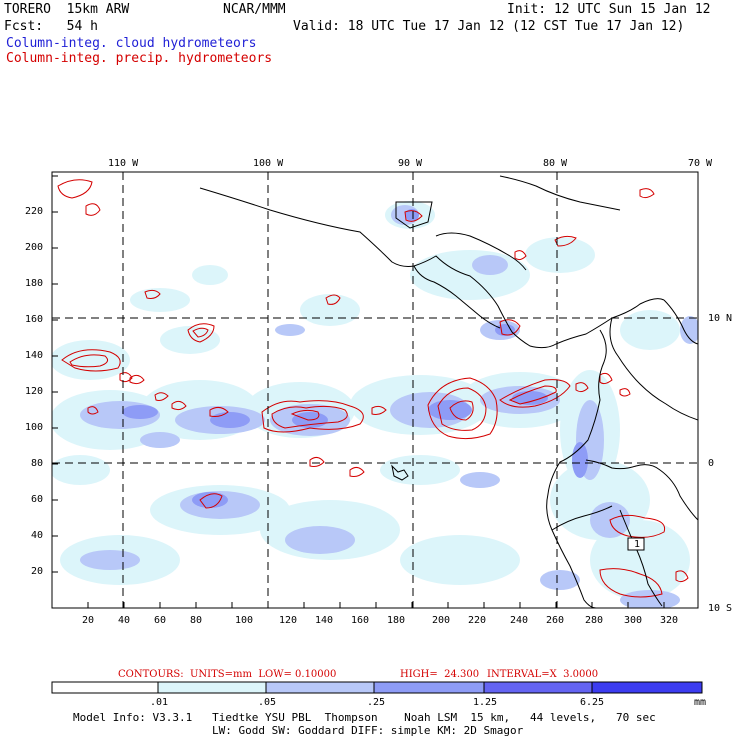 The image size is (740, 740). I want to click on x-tick-60: 60, so click(160, 620).